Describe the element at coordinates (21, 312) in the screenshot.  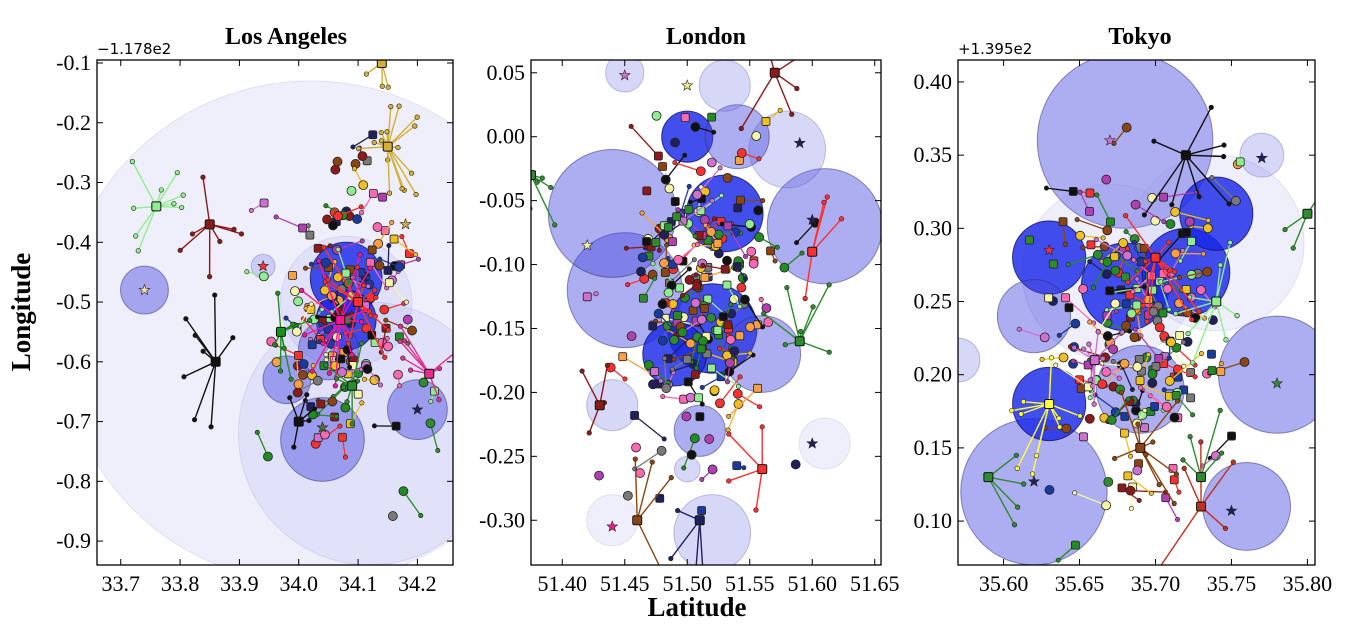
I see `y-axis-label: Longitude` at that location.